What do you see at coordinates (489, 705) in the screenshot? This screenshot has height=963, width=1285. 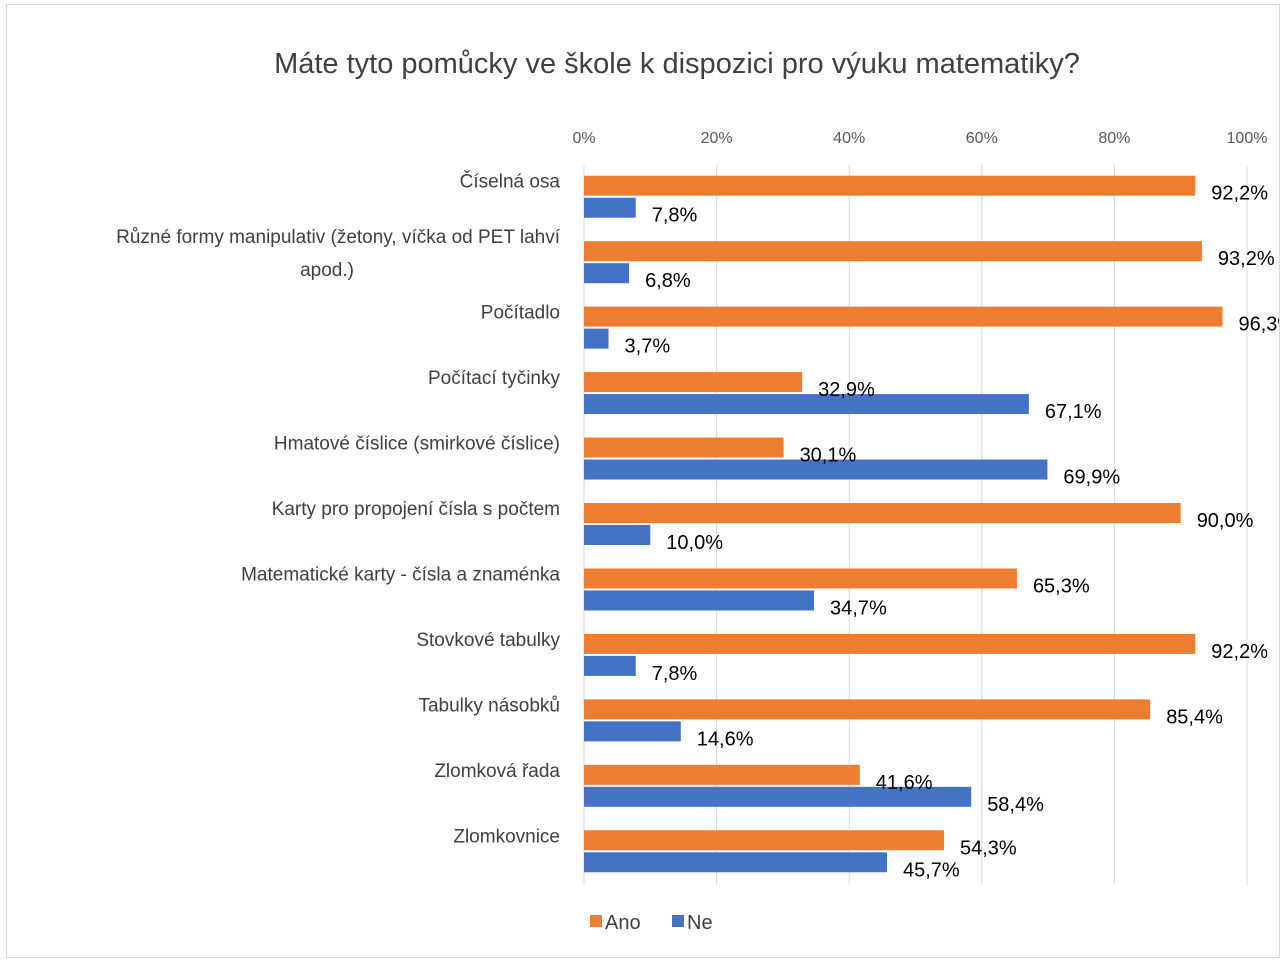 I see `category-label: Tabulky násobků` at bounding box center [489, 705].